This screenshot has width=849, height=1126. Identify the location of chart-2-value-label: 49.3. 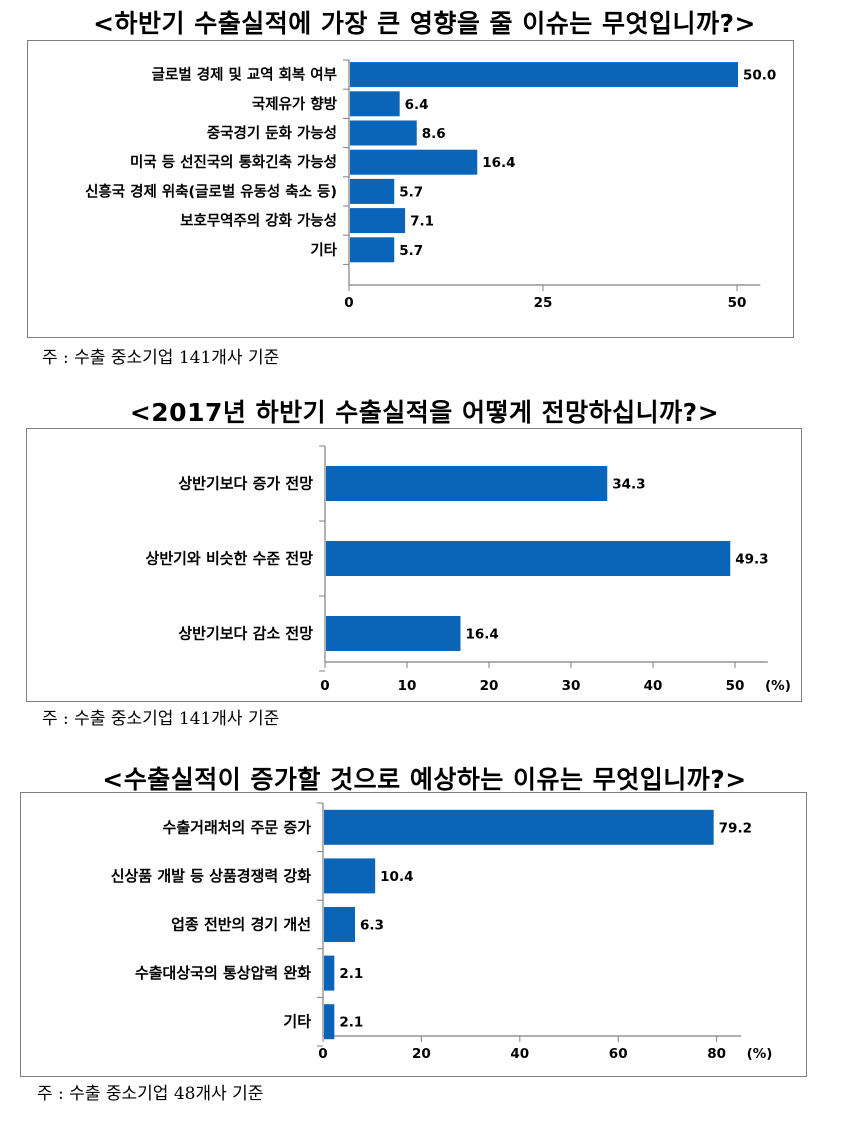
(751, 560).